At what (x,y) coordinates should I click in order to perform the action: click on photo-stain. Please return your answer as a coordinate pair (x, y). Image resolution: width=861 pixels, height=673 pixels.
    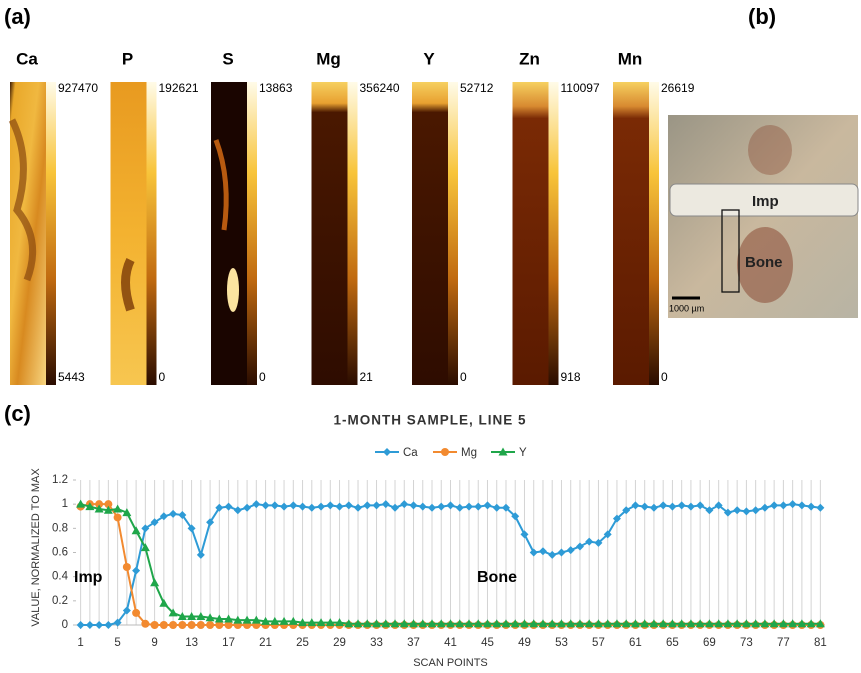
    Looking at the image, I should click on (770, 150).